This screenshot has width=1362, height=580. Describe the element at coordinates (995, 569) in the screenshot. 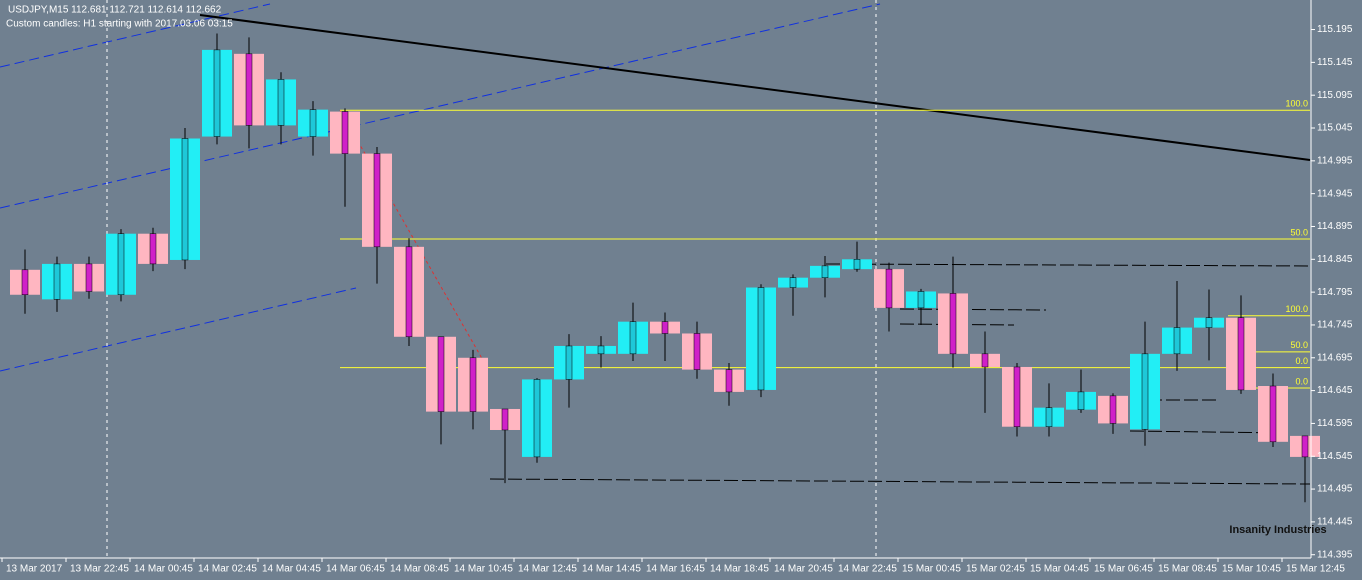

I see `x-tick-label: 15 Mar 02:45` at that location.